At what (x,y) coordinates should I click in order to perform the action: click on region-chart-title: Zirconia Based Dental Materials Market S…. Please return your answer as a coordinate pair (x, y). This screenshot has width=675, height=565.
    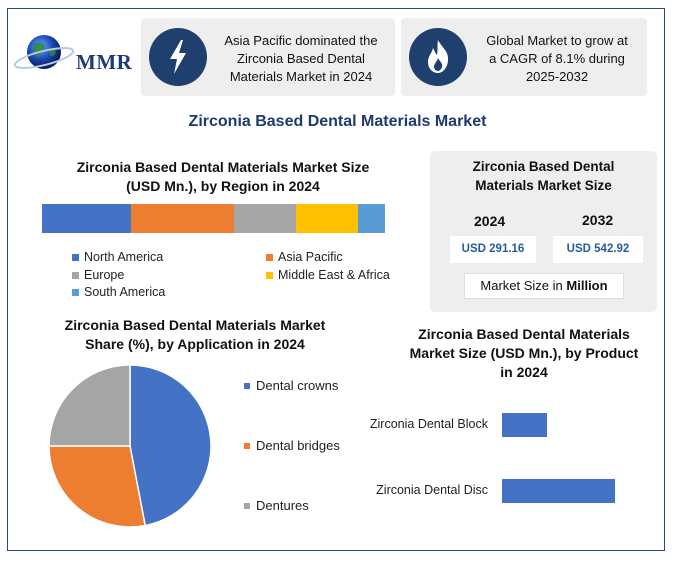
    Looking at the image, I should click on (223, 176).